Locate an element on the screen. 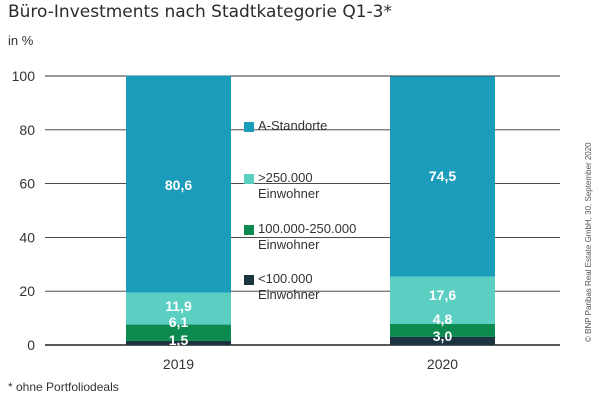 The image size is (600, 404). x-tick-label: 2020 is located at coordinates (442, 364).